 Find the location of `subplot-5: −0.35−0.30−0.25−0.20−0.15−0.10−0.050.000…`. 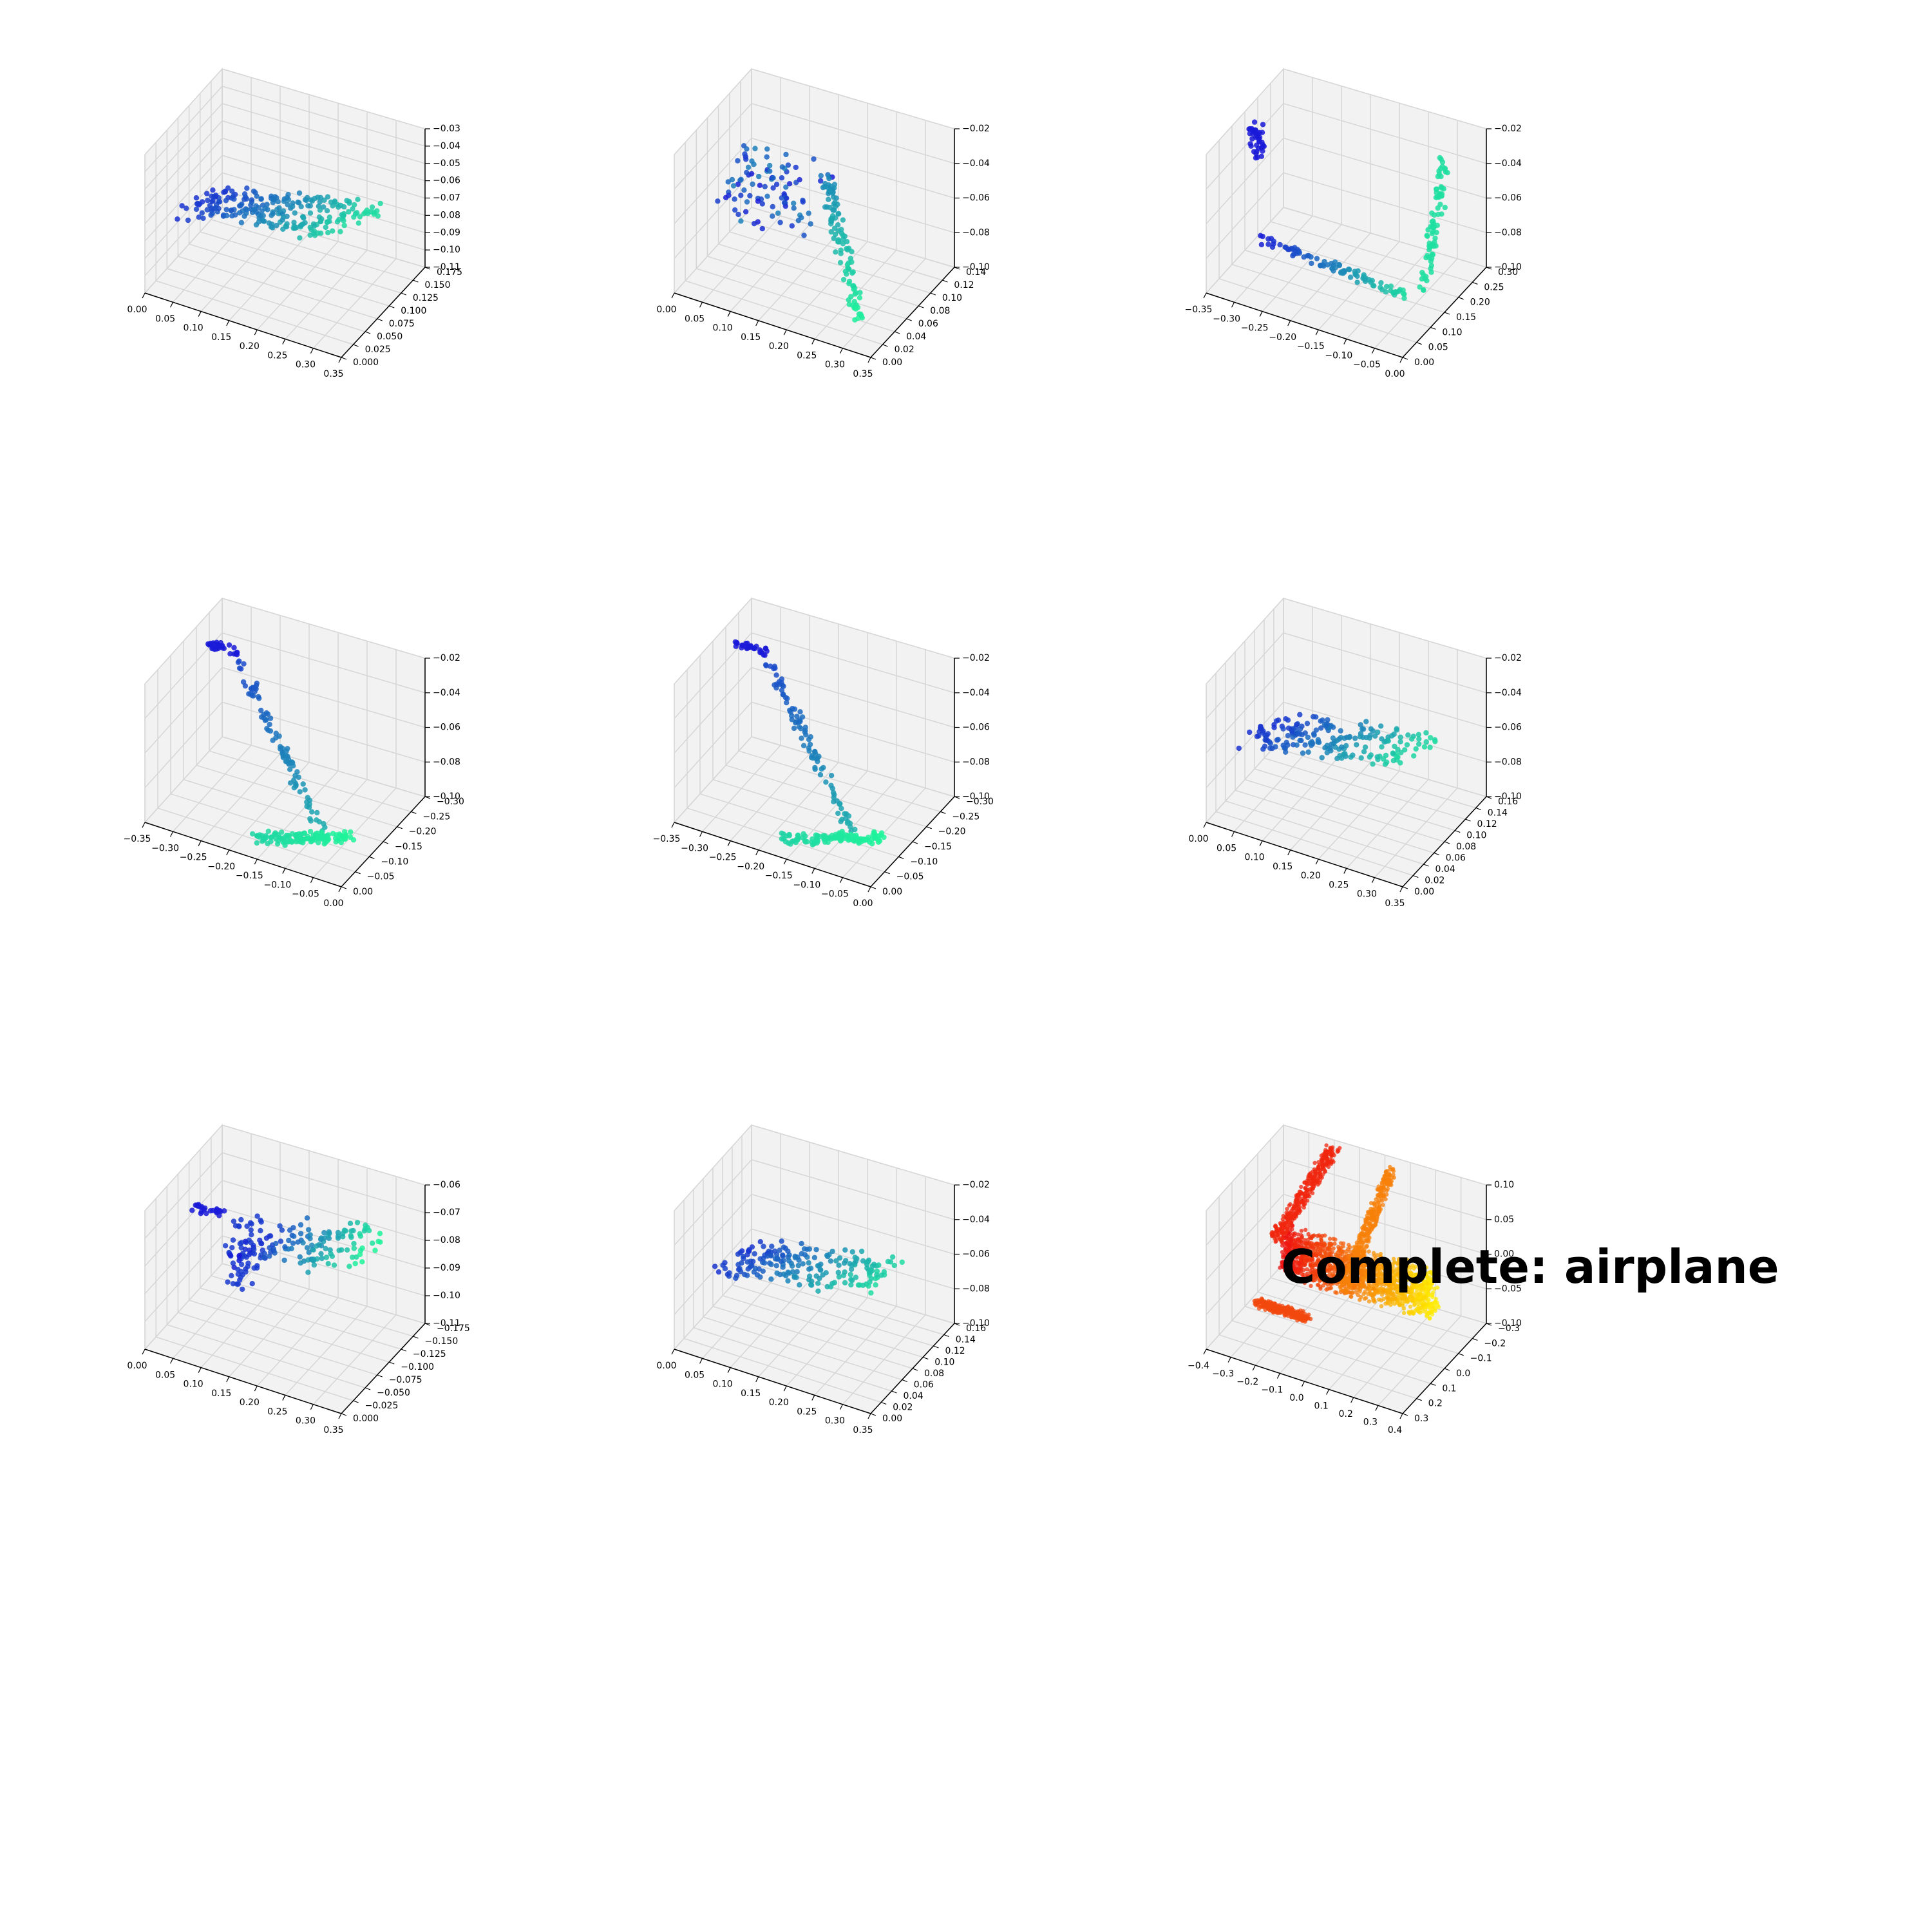

subplot-5: −0.35−0.30−0.25−0.20−0.15−0.10−0.050.000… is located at coordinates (823, 753).